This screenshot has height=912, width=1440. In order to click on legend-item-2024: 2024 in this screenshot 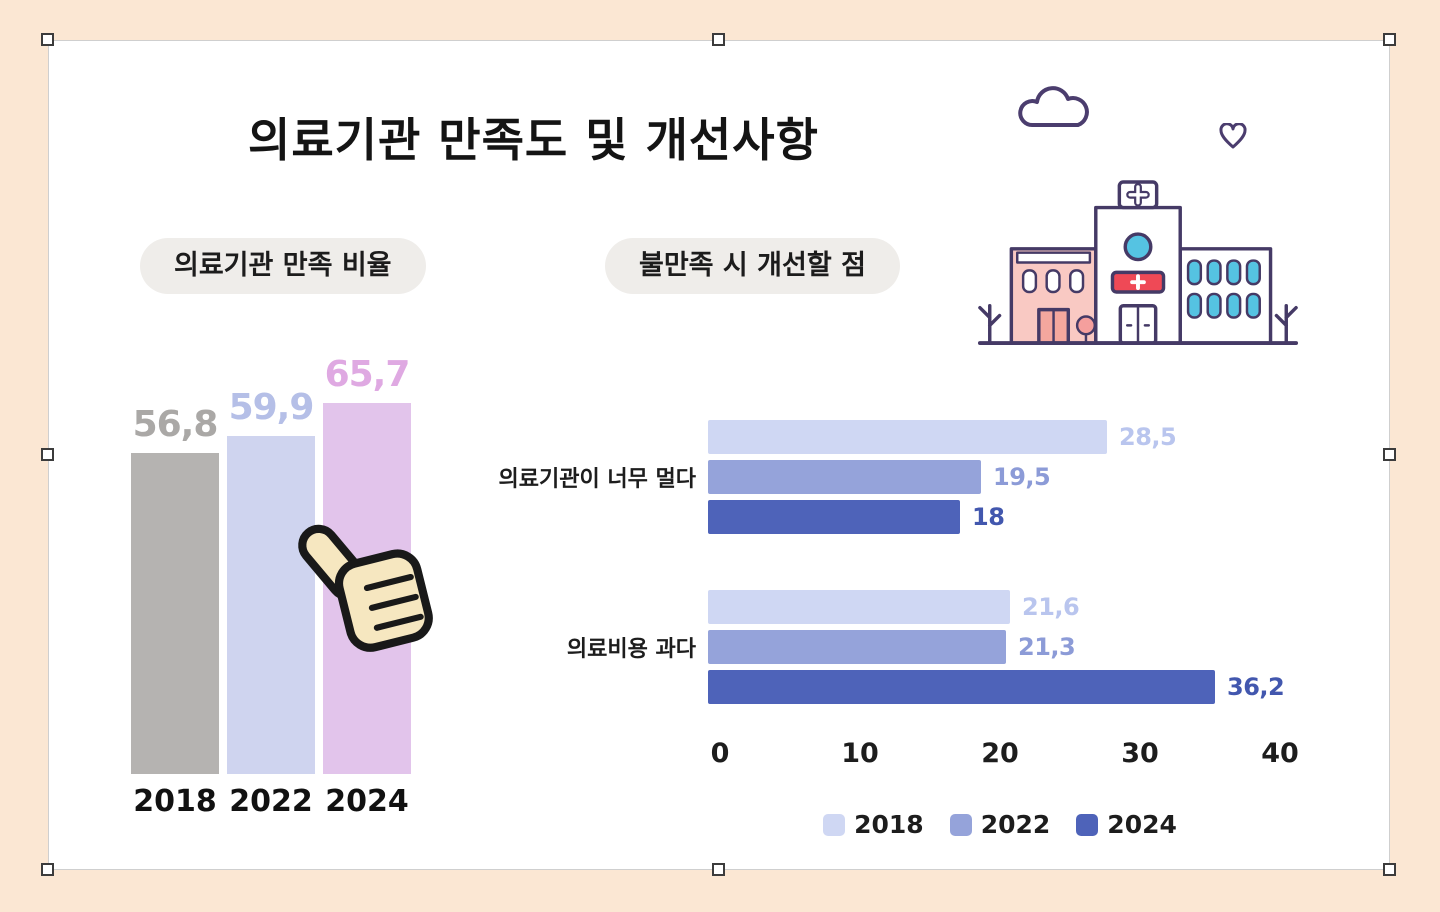, I will do `click(1126, 824)`.